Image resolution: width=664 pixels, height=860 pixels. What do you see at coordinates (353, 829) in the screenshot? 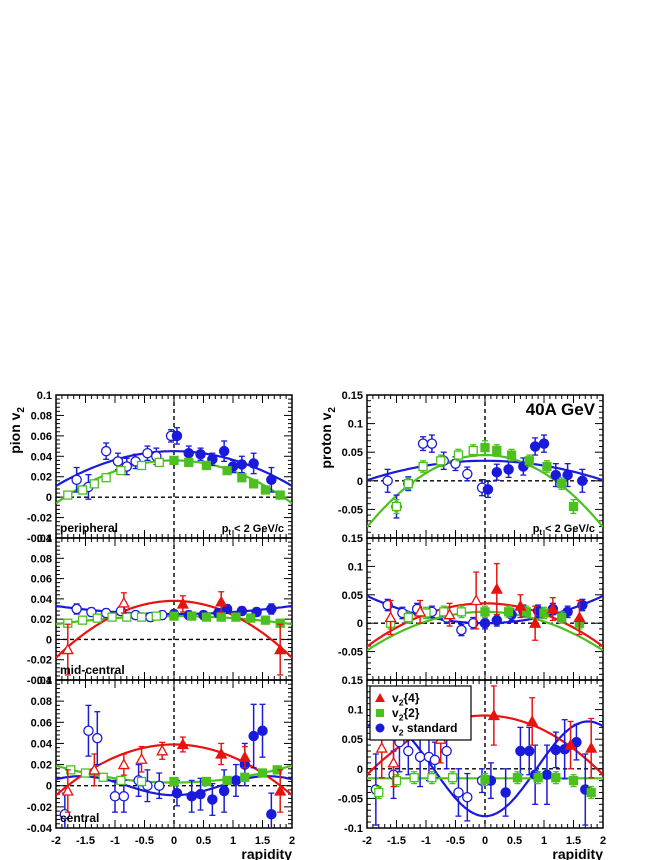
I see `y-tick-label: -0.1` at bounding box center [353, 829].